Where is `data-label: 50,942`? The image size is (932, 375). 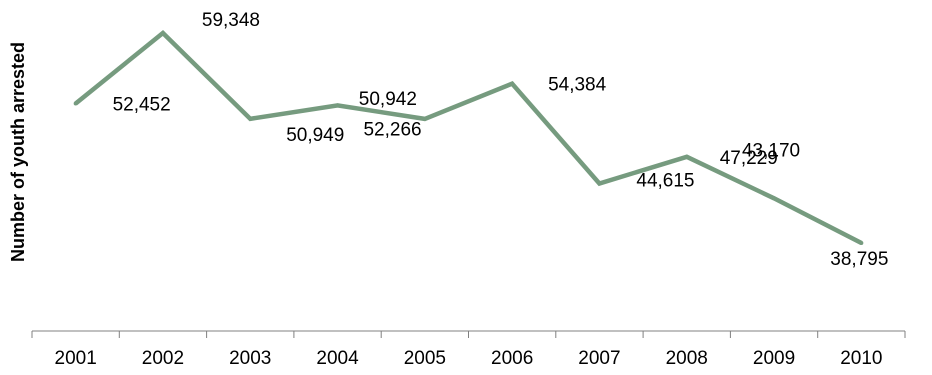 data-label: 50,942 is located at coordinates (388, 99).